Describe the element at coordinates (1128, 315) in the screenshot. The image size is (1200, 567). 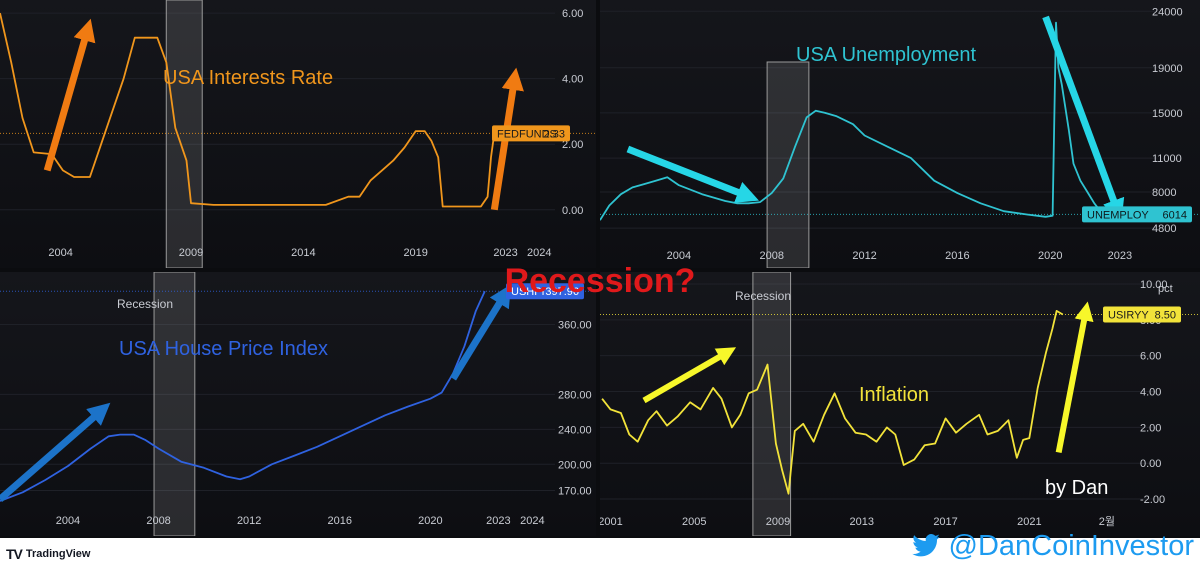
I see `ticker-symbol: USIRYY` at that location.